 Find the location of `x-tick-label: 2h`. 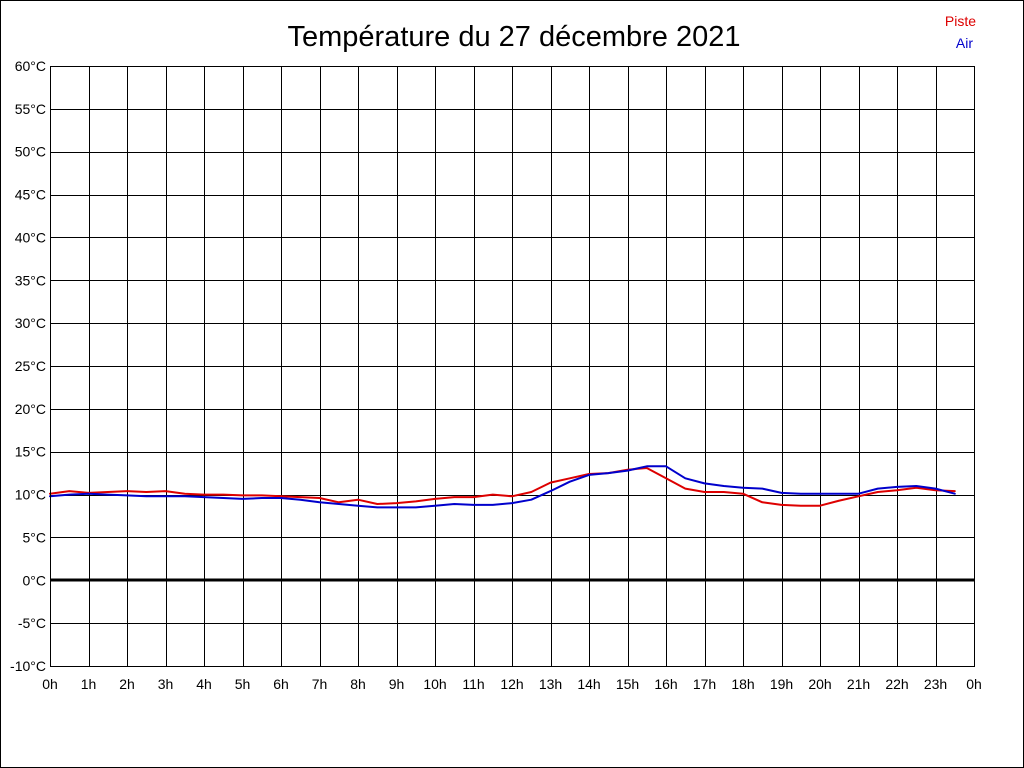

x-tick-label: 2h is located at coordinates (127, 684).